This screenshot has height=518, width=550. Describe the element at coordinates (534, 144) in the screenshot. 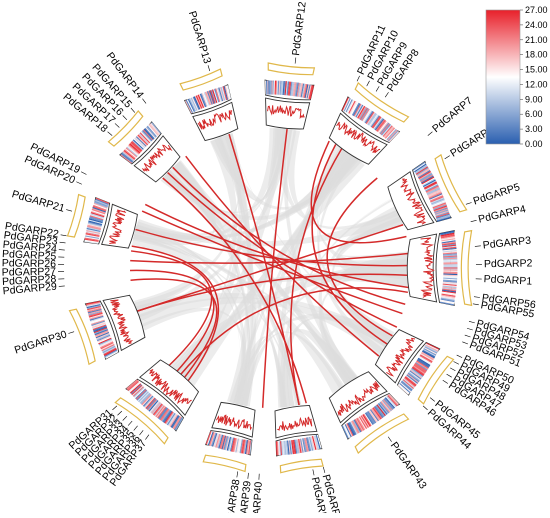

I see `scale-tick-label: 0.00` at that location.